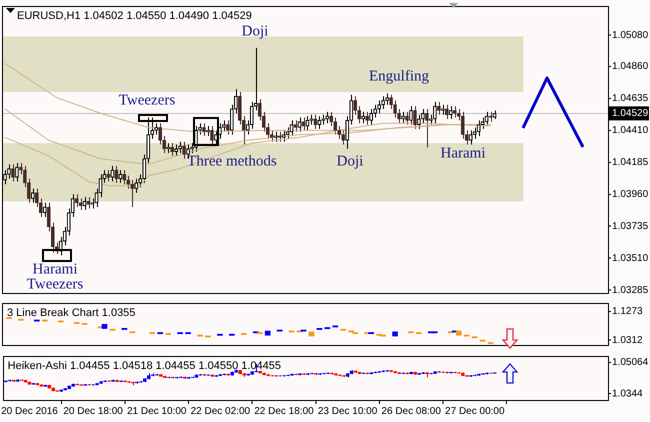 The width and height of the screenshot is (650, 422). What do you see at coordinates (348, 411) in the screenshot?
I see `x-tick-label: 23 Dec 10:00` at bounding box center [348, 411].